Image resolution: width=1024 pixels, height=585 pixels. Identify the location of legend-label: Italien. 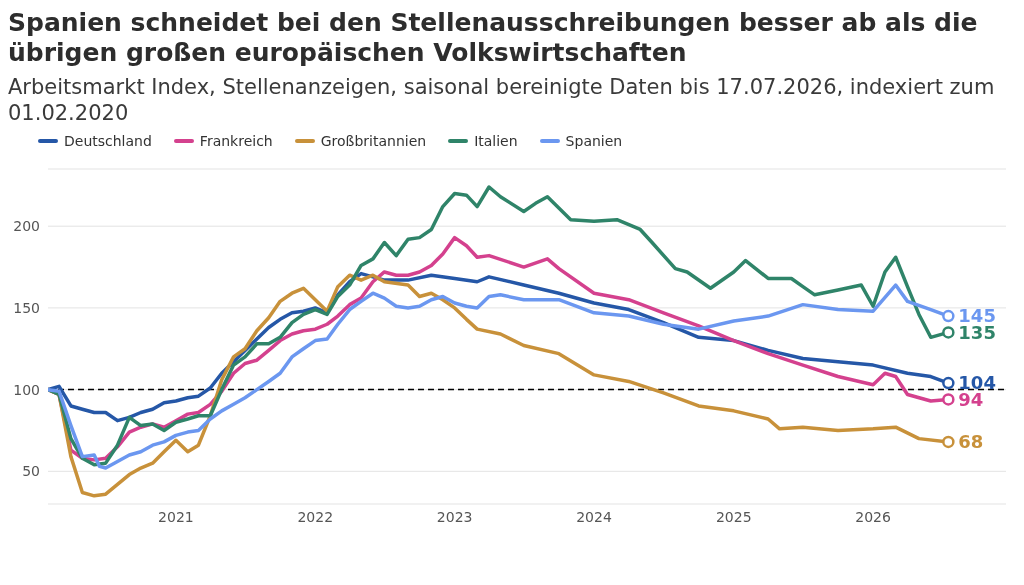
(496, 140).